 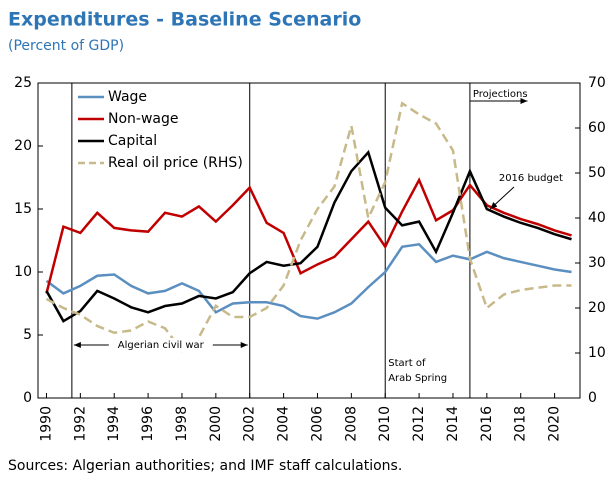 I want to click on legend-label: Non-wage, so click(x=143, y=119).